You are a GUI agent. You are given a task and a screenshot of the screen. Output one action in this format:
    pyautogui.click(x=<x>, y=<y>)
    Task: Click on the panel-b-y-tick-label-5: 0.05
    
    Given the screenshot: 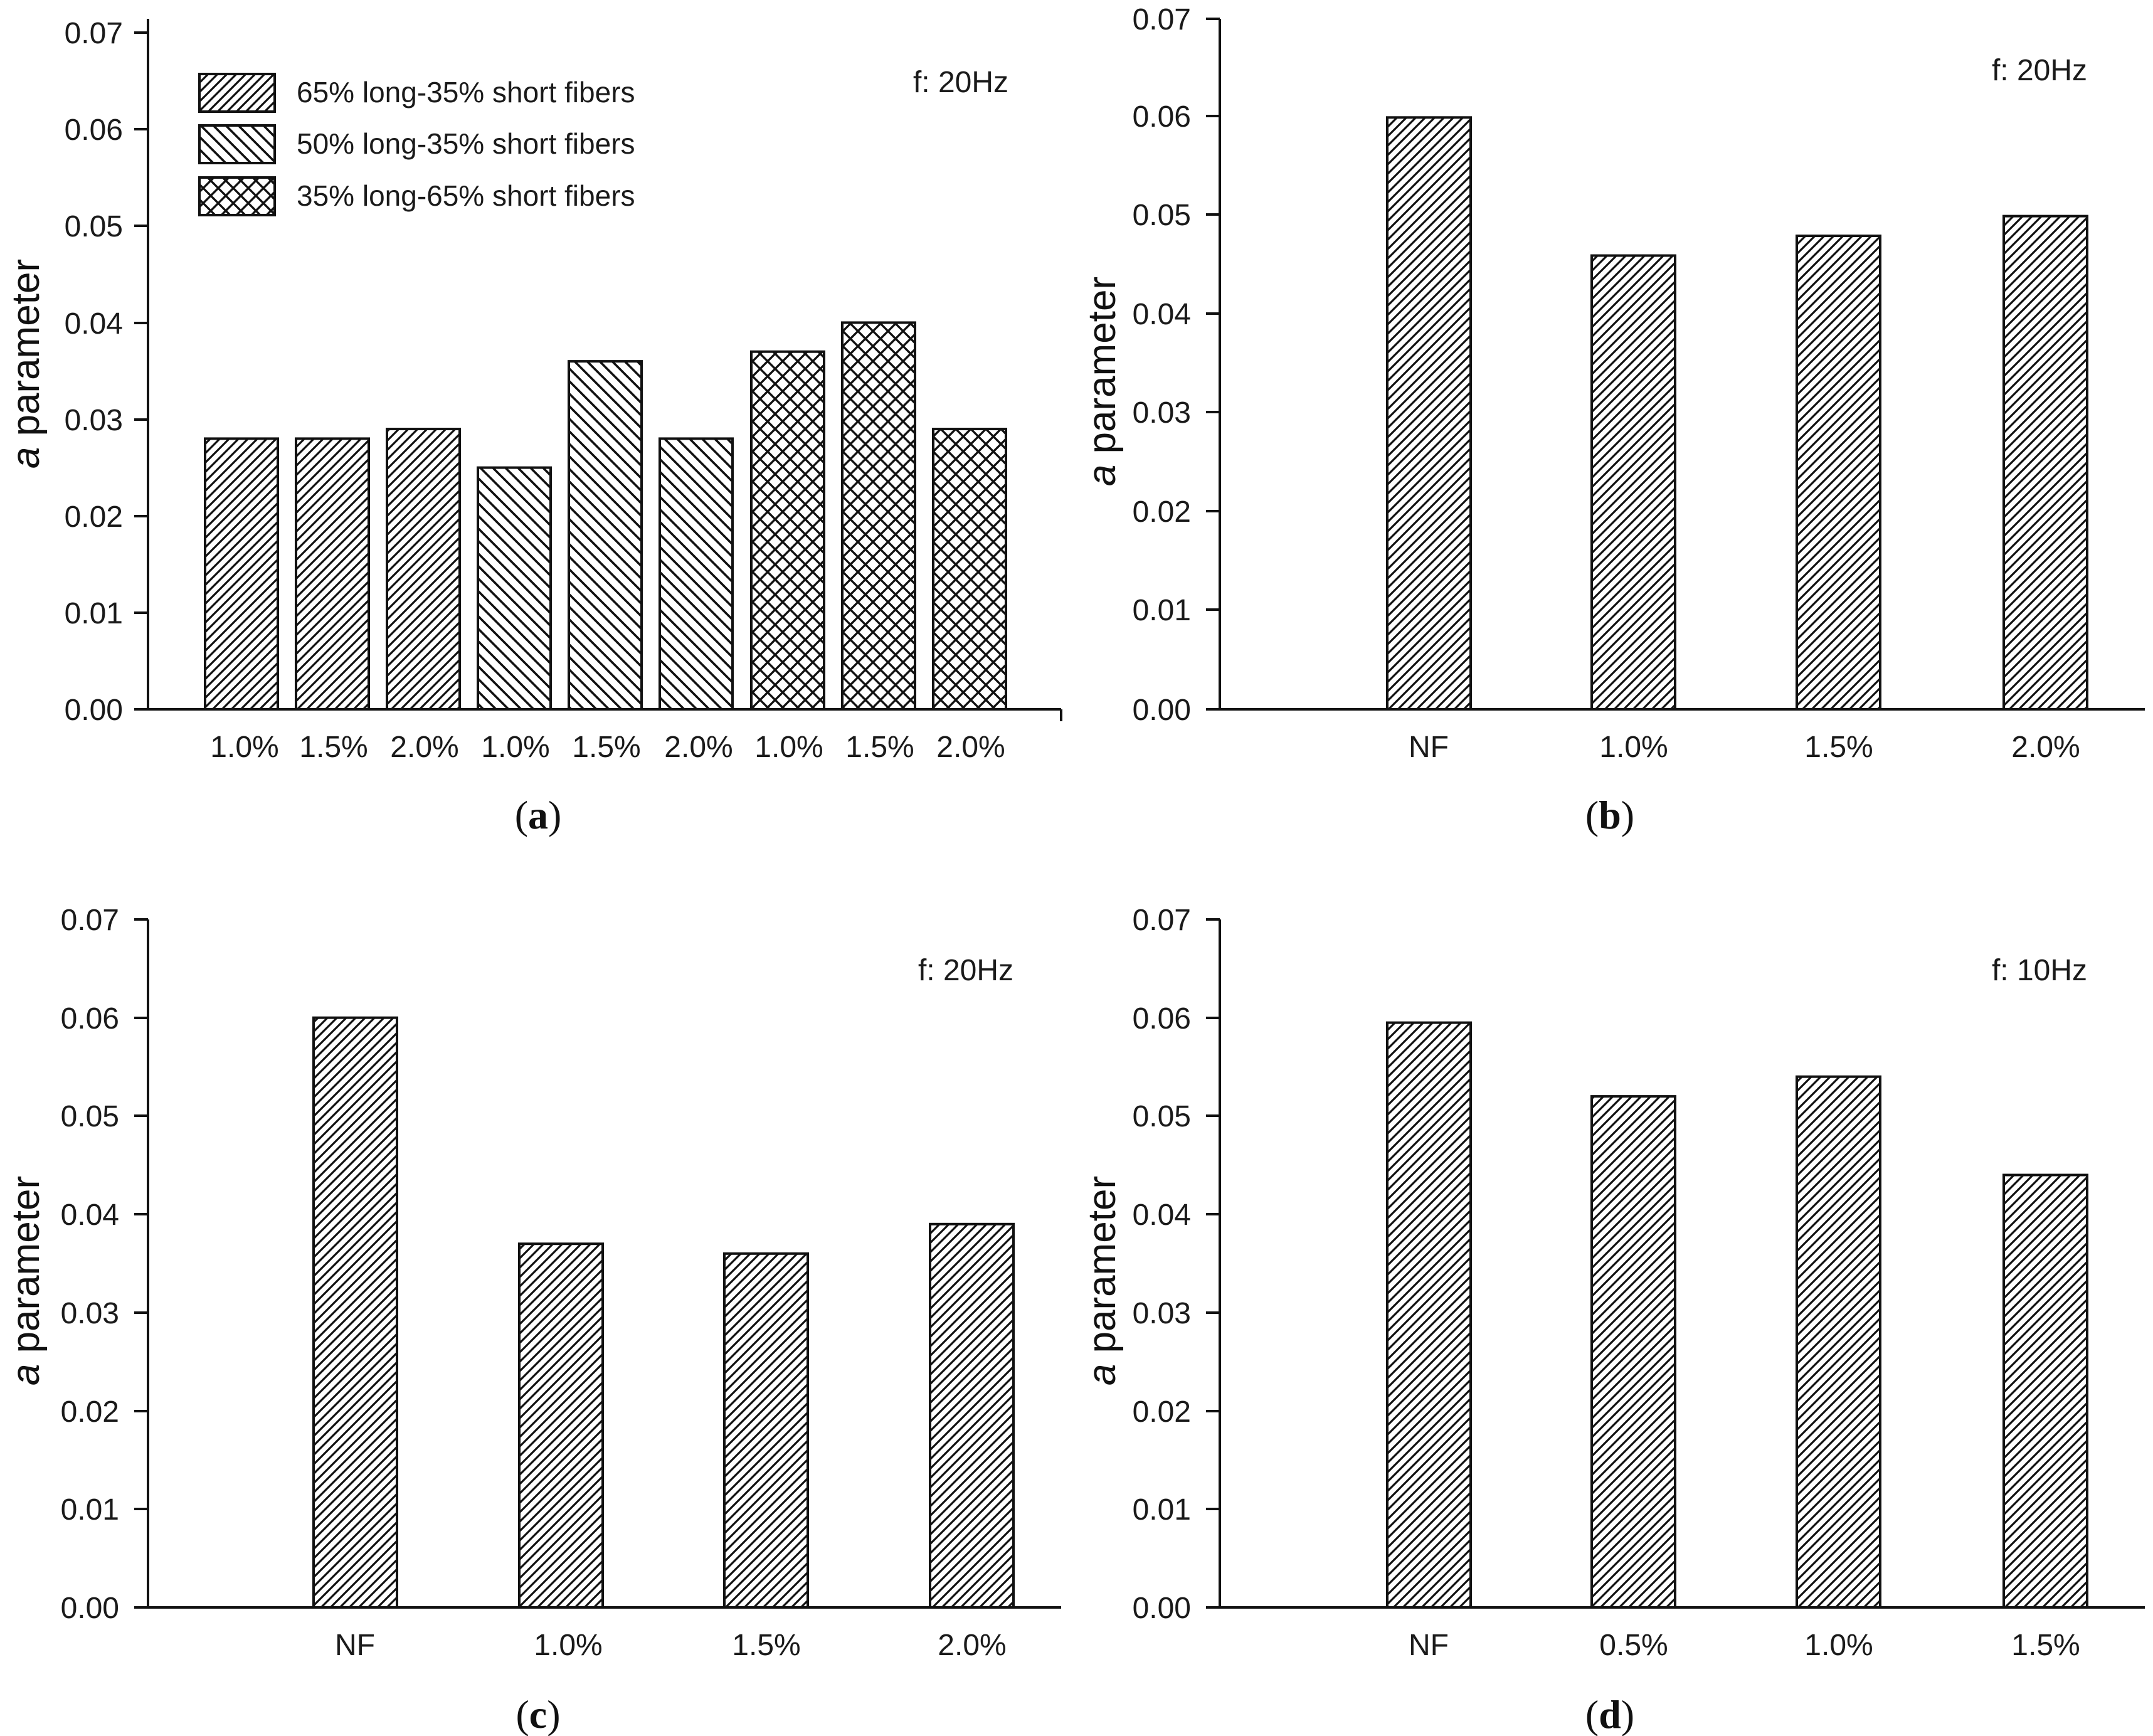 What is the action you would take?
    pyautogui.click(x=1162, y=215)
    